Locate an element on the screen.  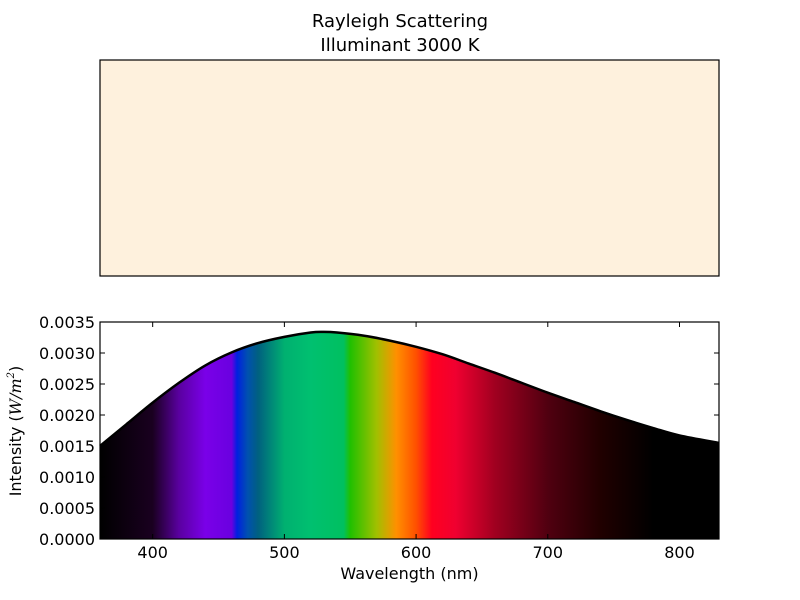
y-tick-label: 0.0030 is located at coordinates (67, 353).